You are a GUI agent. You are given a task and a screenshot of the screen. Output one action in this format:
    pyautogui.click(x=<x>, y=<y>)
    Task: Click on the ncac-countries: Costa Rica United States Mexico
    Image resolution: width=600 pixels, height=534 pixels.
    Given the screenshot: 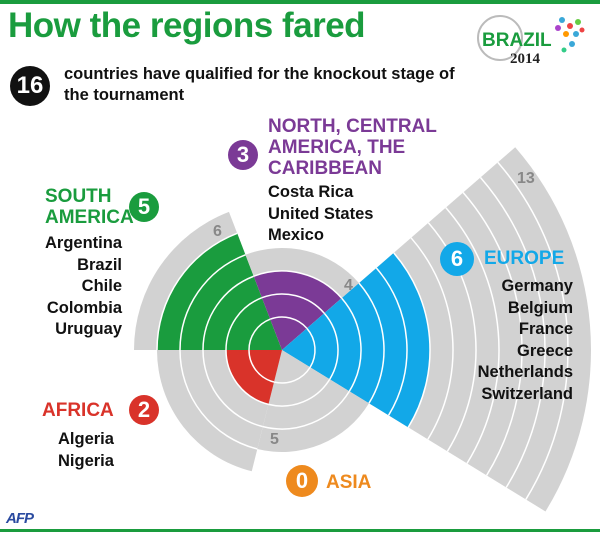 What is the action you would take?
    pyautogui.click(x=320, y=214)
    